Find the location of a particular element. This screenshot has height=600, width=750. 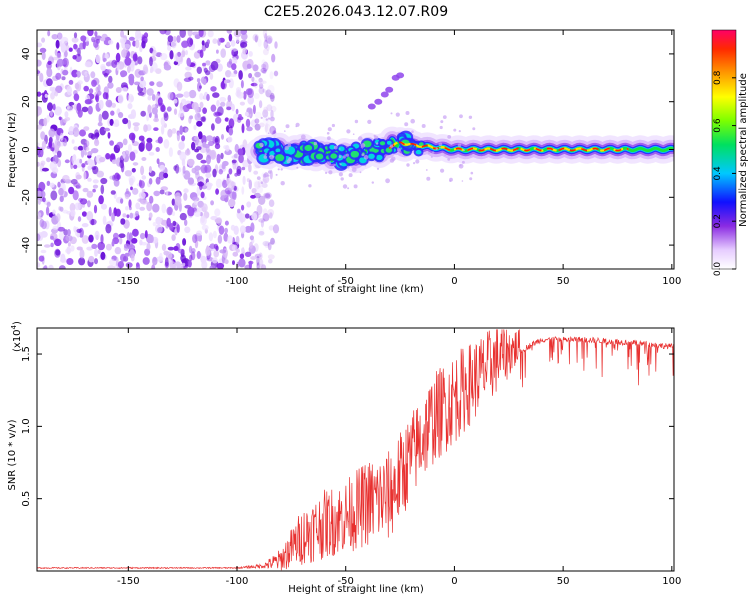

carrier-core-yellow is located at coordinates (508, 146).